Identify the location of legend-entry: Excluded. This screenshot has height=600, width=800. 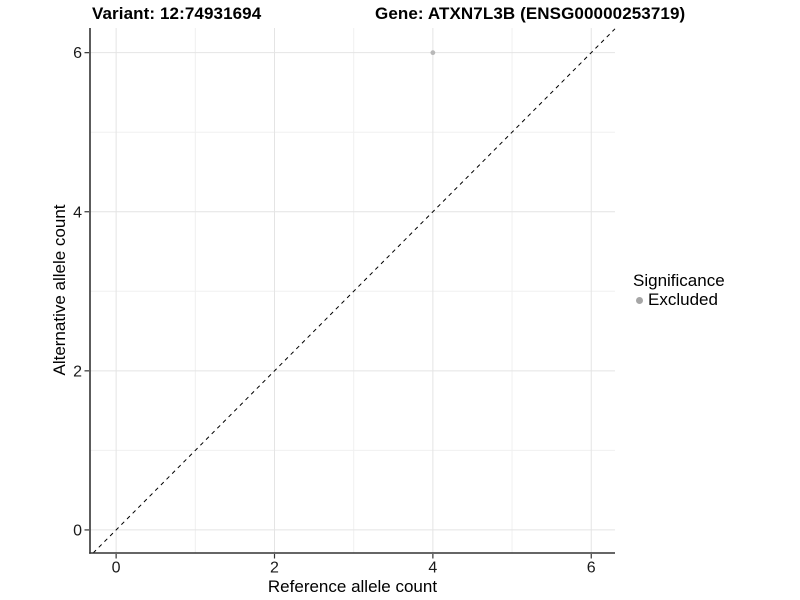
(679, 300).